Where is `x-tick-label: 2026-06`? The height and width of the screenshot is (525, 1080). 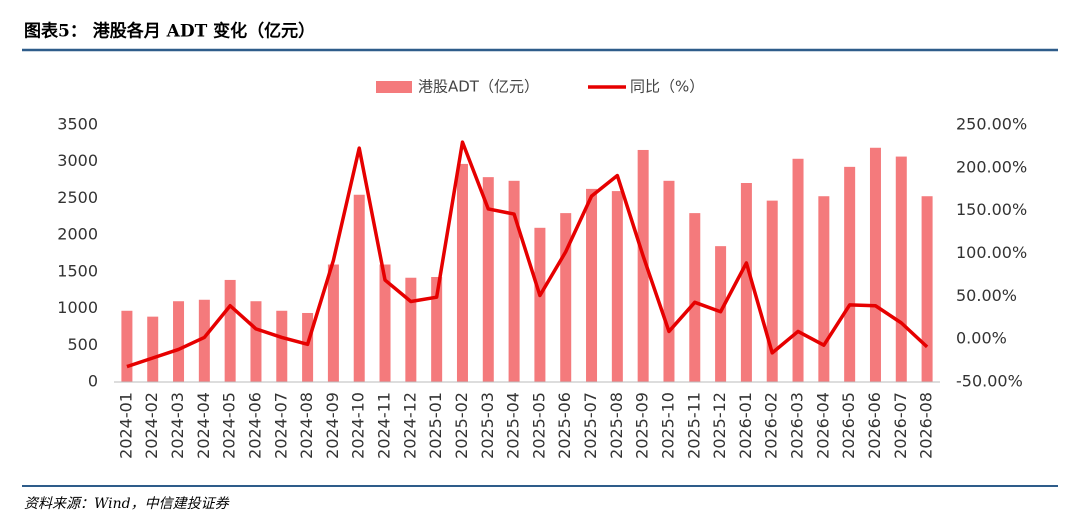 x-tick-label: 2026-06 is located at coordinates (874, 425).